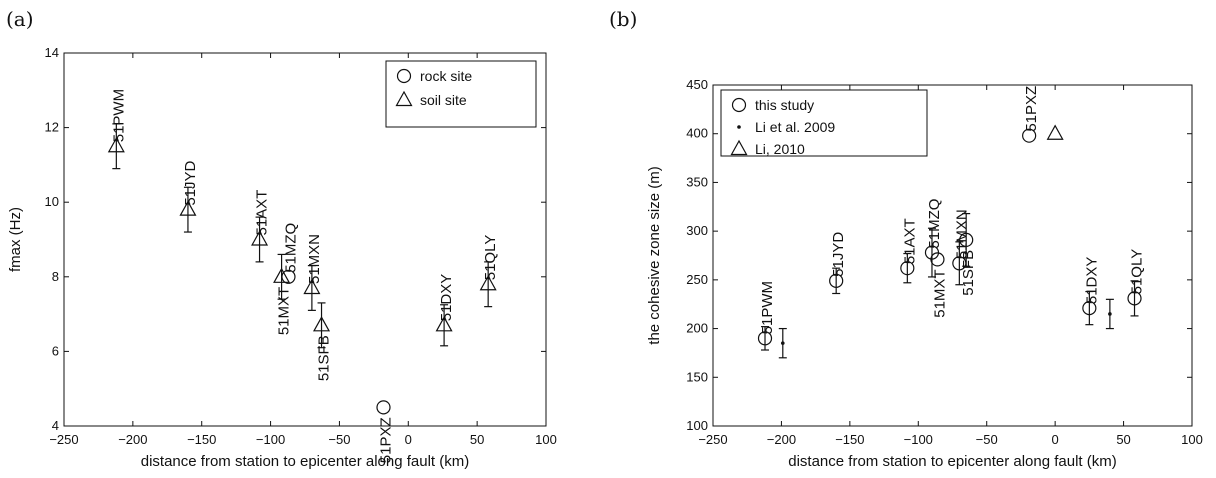 The image size is (1216, 478). I want to click on legend-label: Li, 2010, so click(780, 149).